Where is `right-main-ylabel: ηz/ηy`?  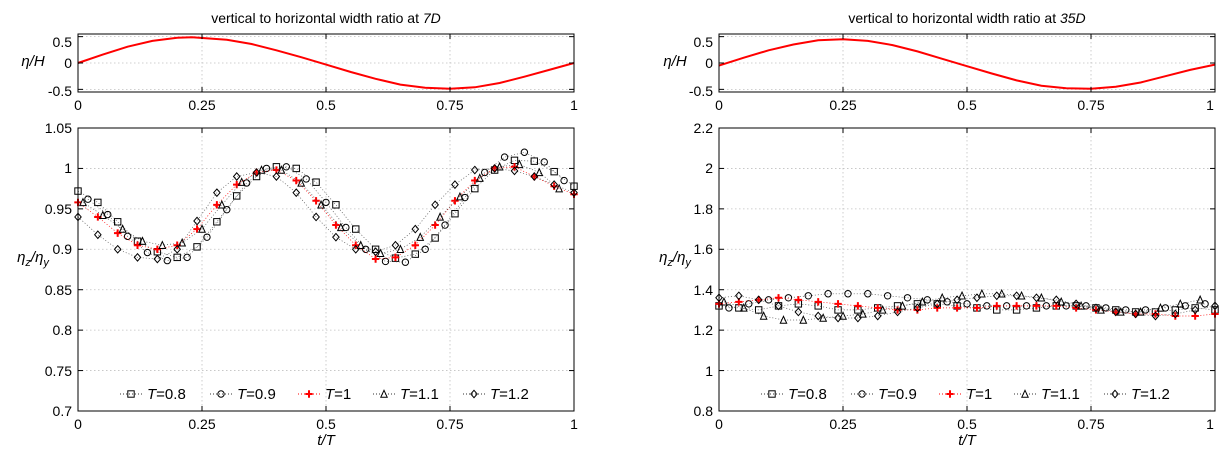 right-main-ylabel: ηz/ηy is located at coordinates (675, 259).